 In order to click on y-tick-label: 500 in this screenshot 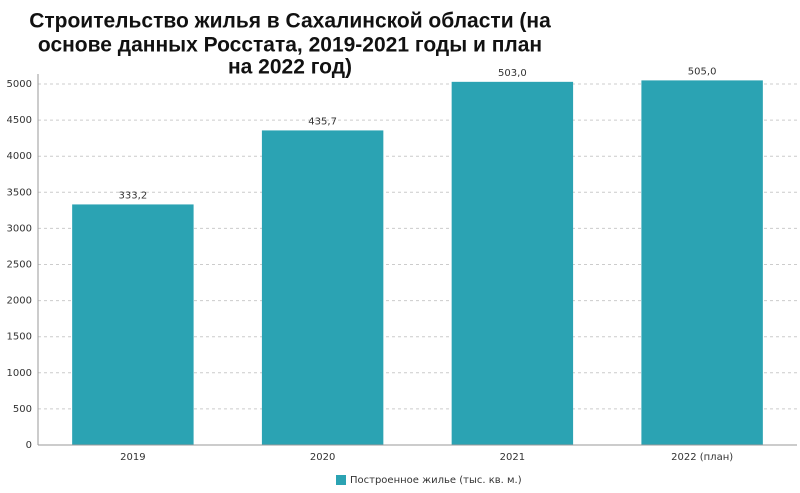, I will do `click(22, 409)`.